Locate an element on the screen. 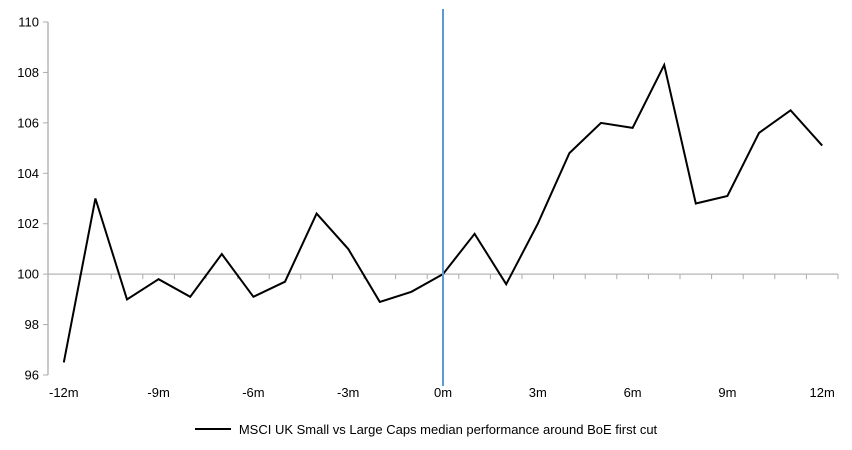 The height and width of the screenshot is (450, 852). x-tick-label: 6m is located at coordinates (633, 392).